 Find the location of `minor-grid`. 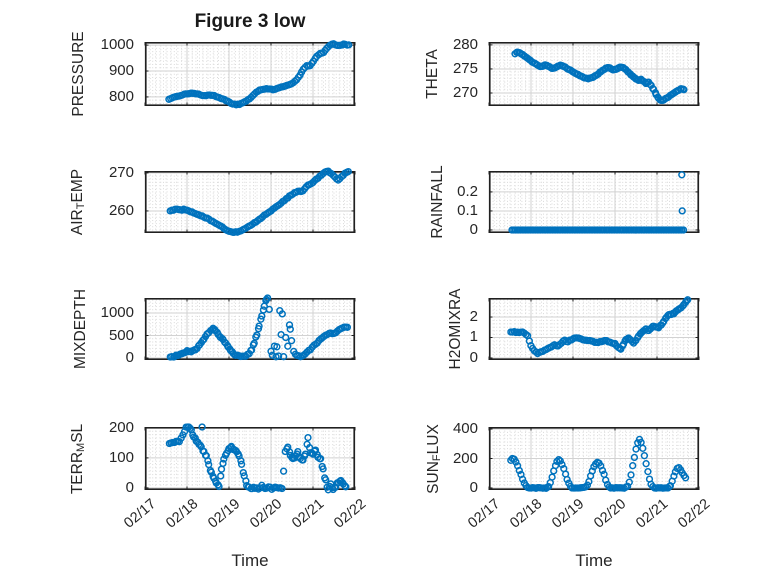

minor-grid is located at coordinates (594, 202).